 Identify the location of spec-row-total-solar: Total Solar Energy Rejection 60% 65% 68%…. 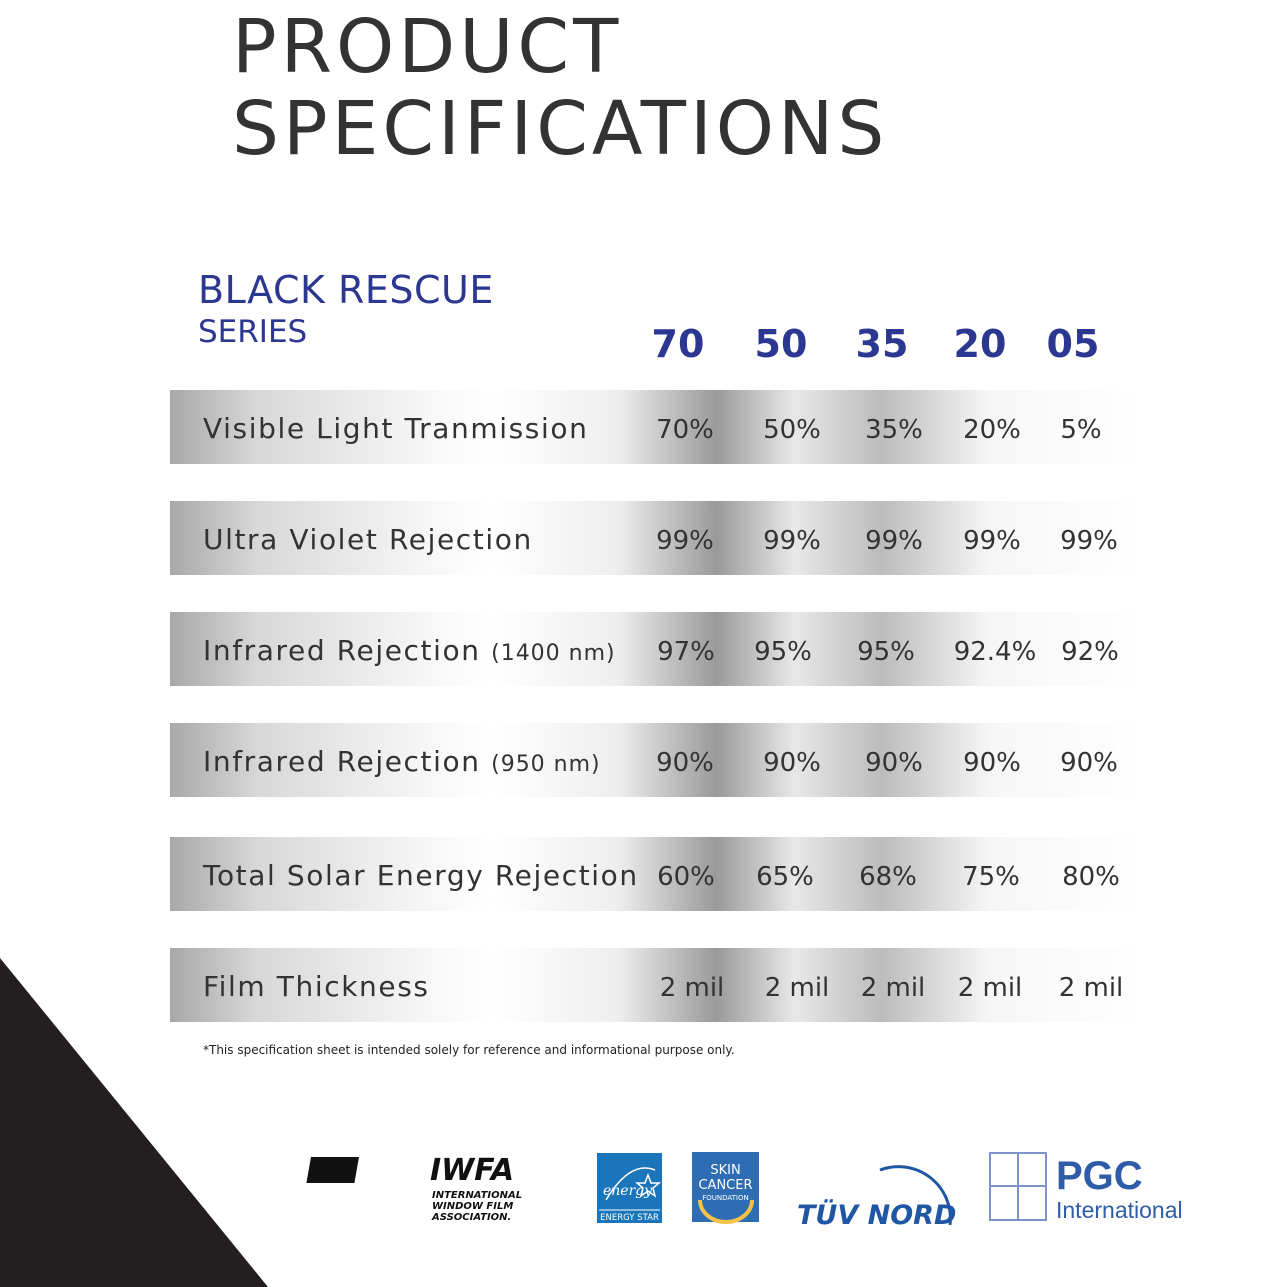
(657, 874).